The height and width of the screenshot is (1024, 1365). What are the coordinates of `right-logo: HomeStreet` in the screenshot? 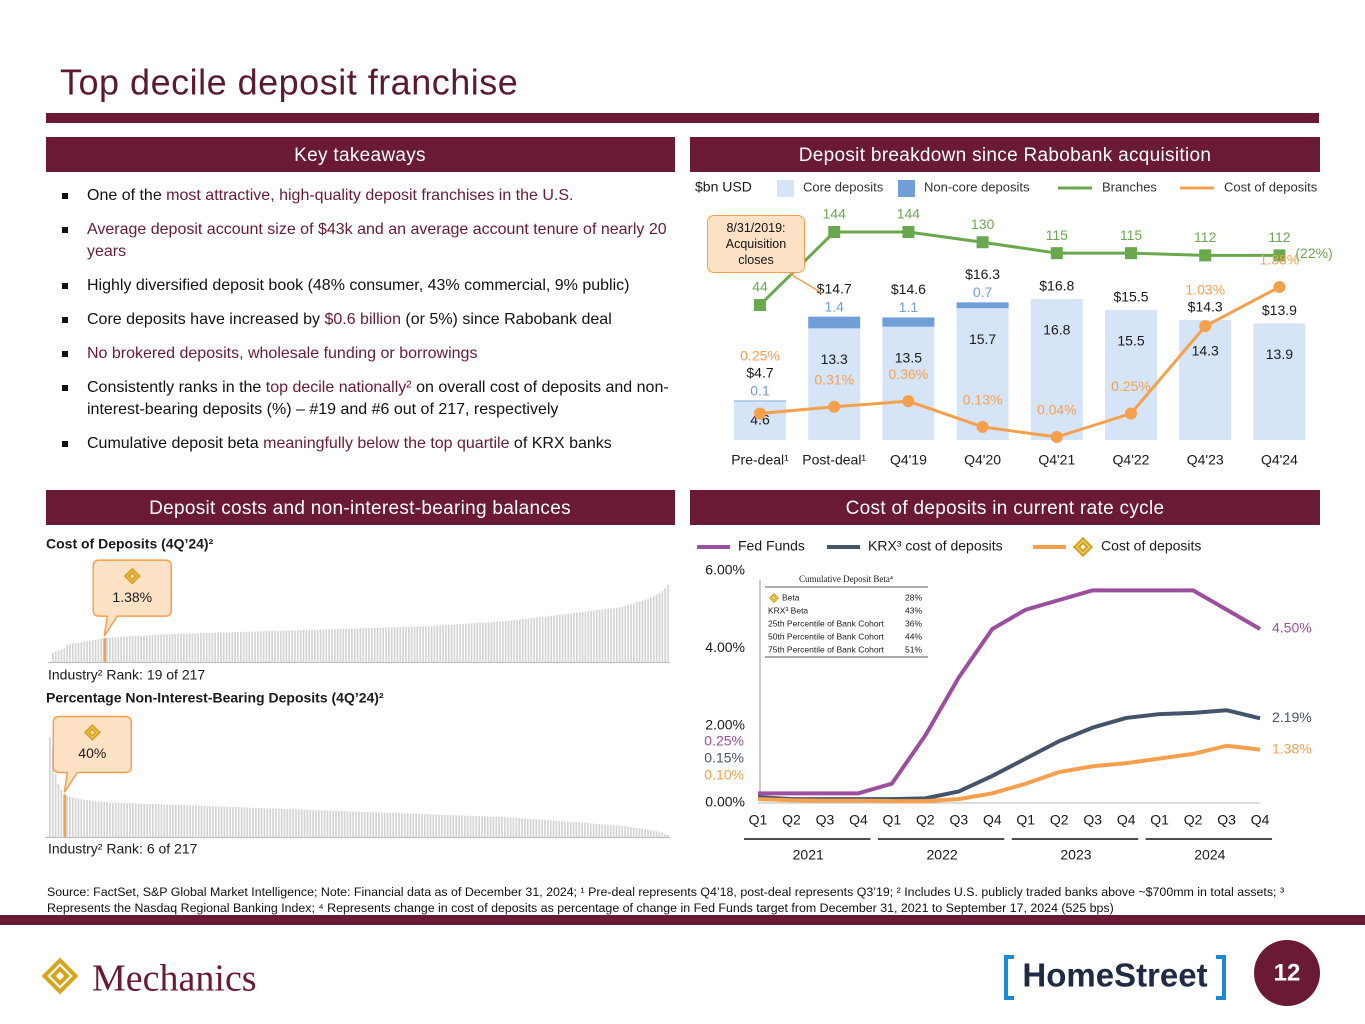 It's located at (1114, 975).